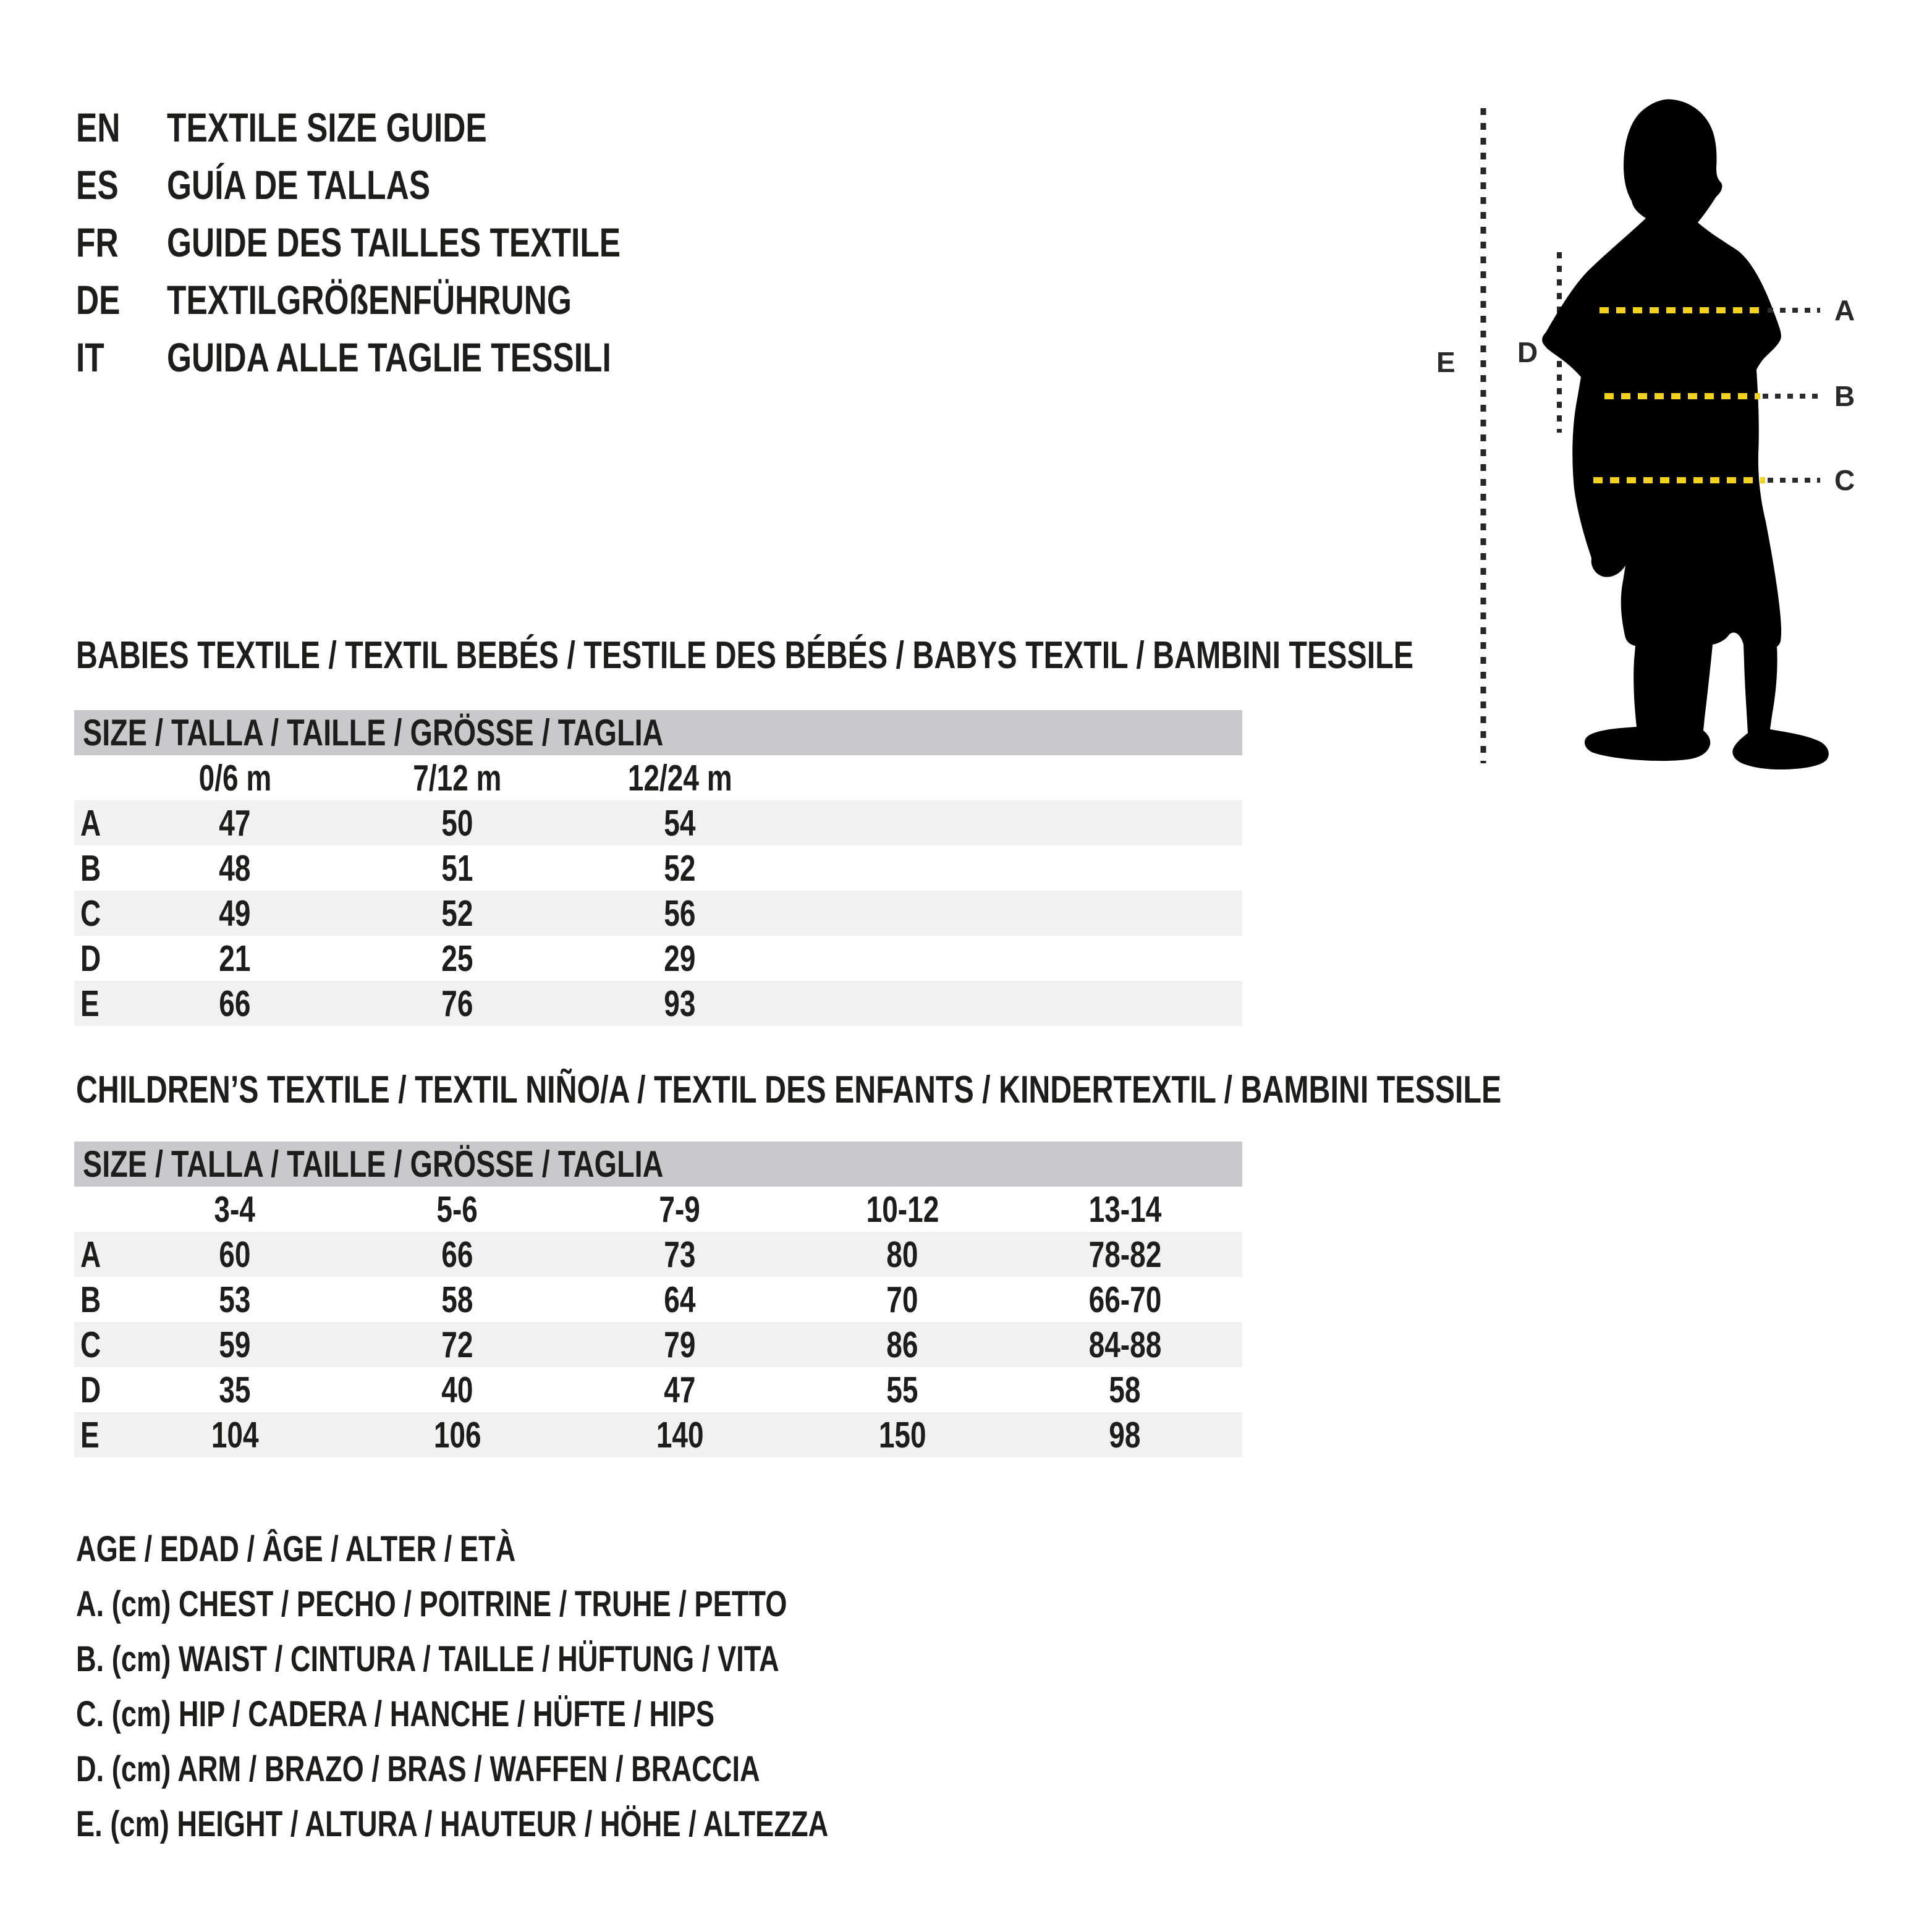 The height and width of the screenshot is (1932, 1932). I want to click on children-col-3-4: 3-4, so click(235, 1209).